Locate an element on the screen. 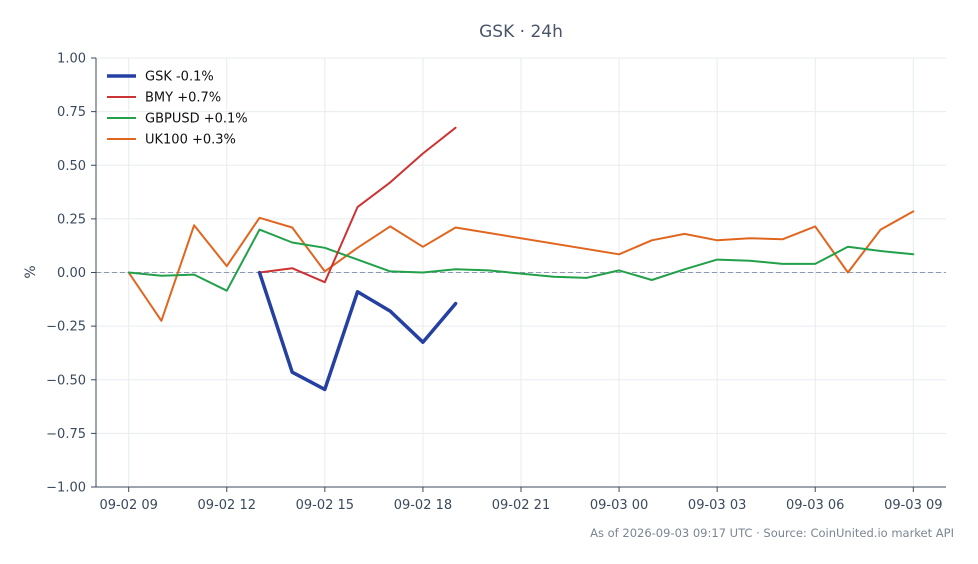 The height and width of the screenshot is (564, 978). y-tick-label: 1.00 is located at coordinates (71, 59).